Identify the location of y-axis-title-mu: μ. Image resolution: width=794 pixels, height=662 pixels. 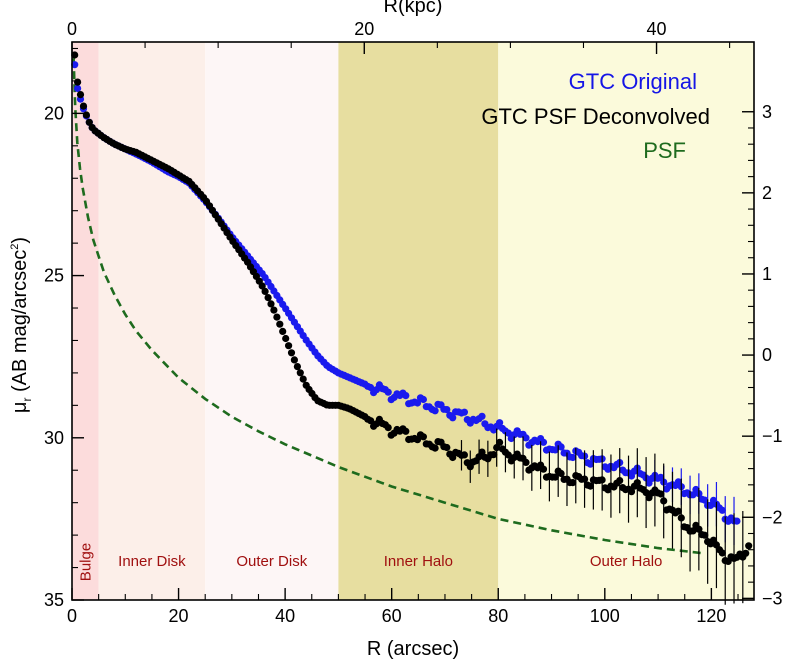
(20, 408).